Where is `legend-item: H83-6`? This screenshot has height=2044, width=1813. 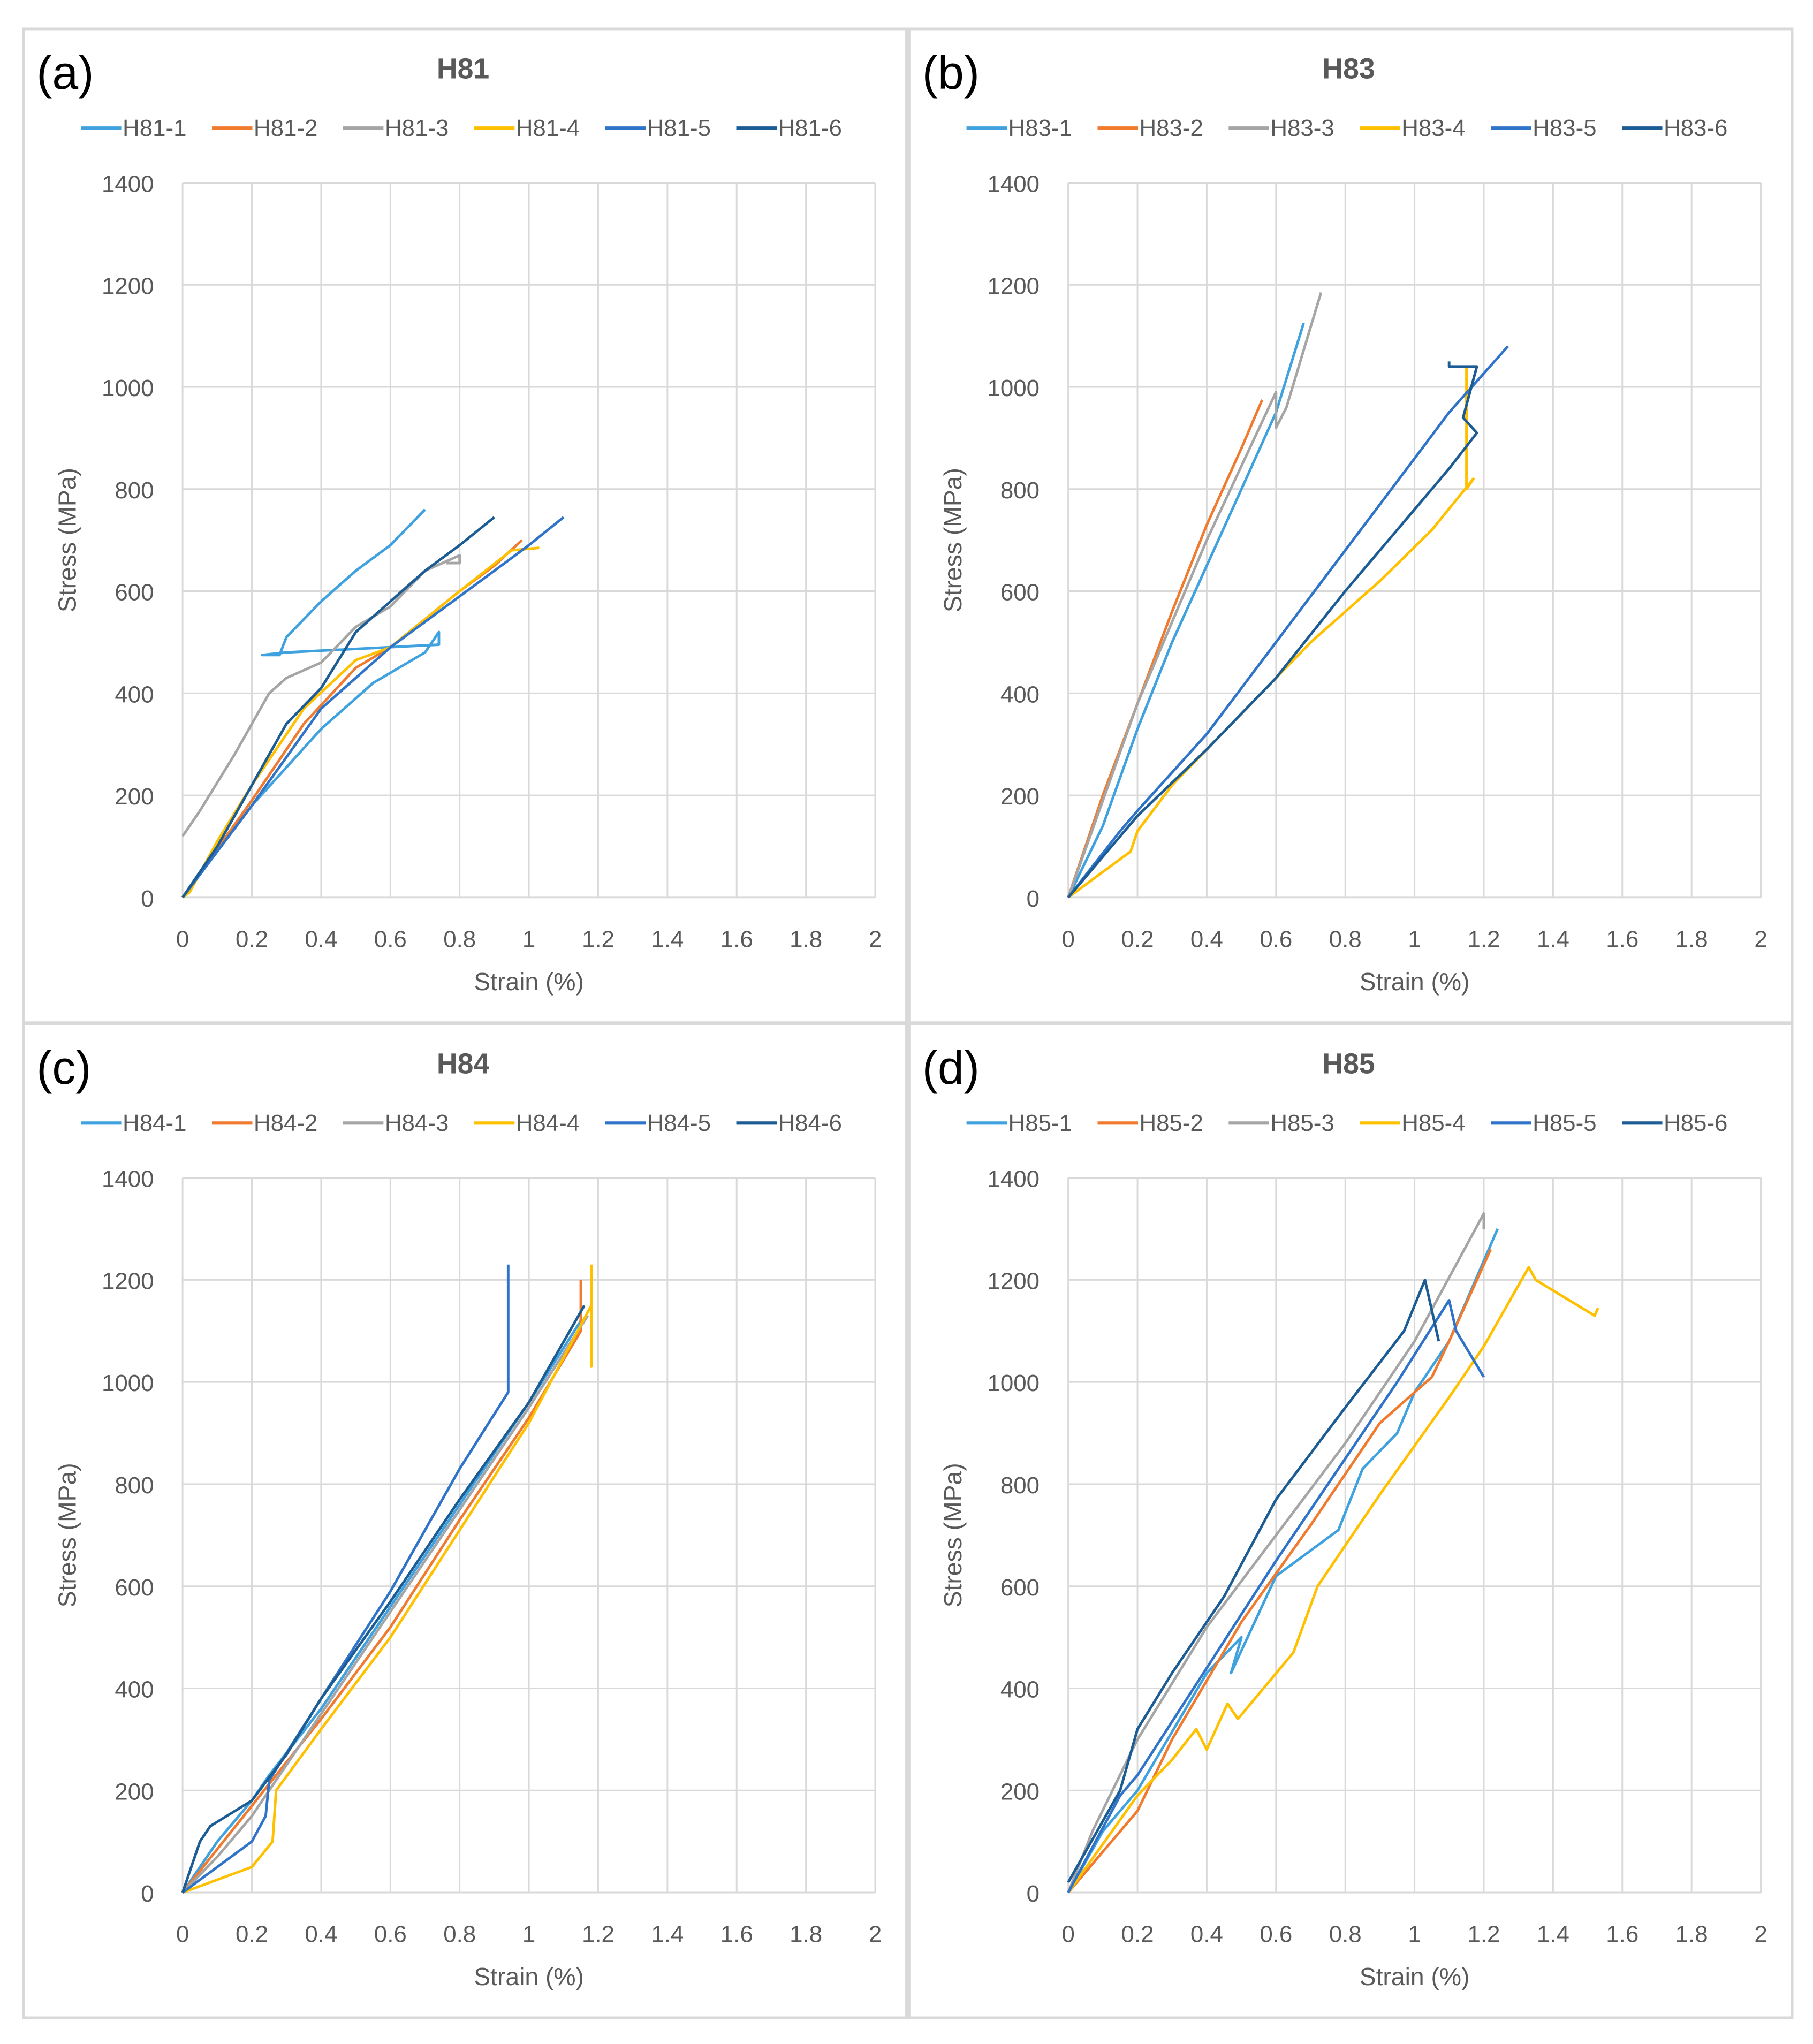
legend-item: H83-6 is located at coordinates (1674, 128).